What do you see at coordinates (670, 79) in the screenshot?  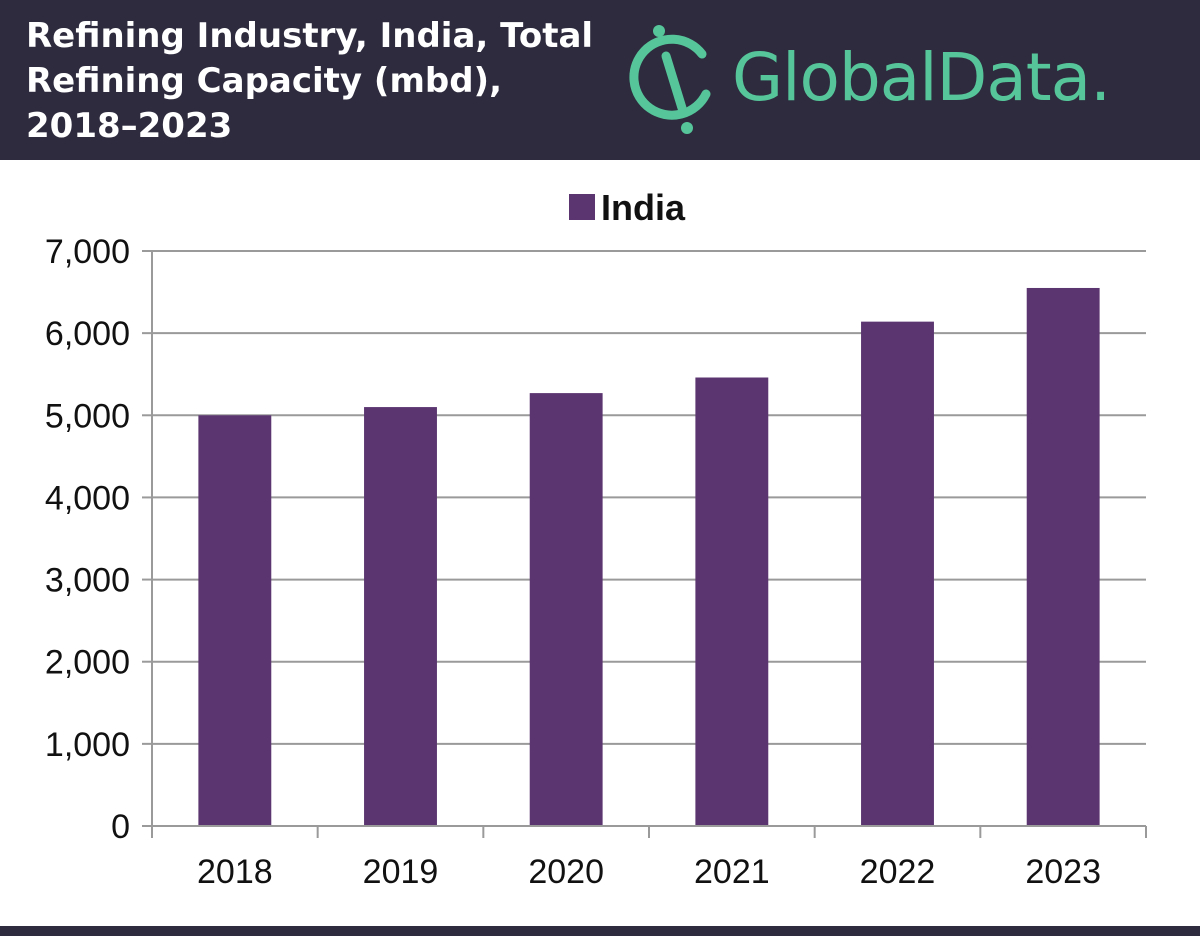 I see `globaldata-logo-icon` at bounding box center [670, 79].